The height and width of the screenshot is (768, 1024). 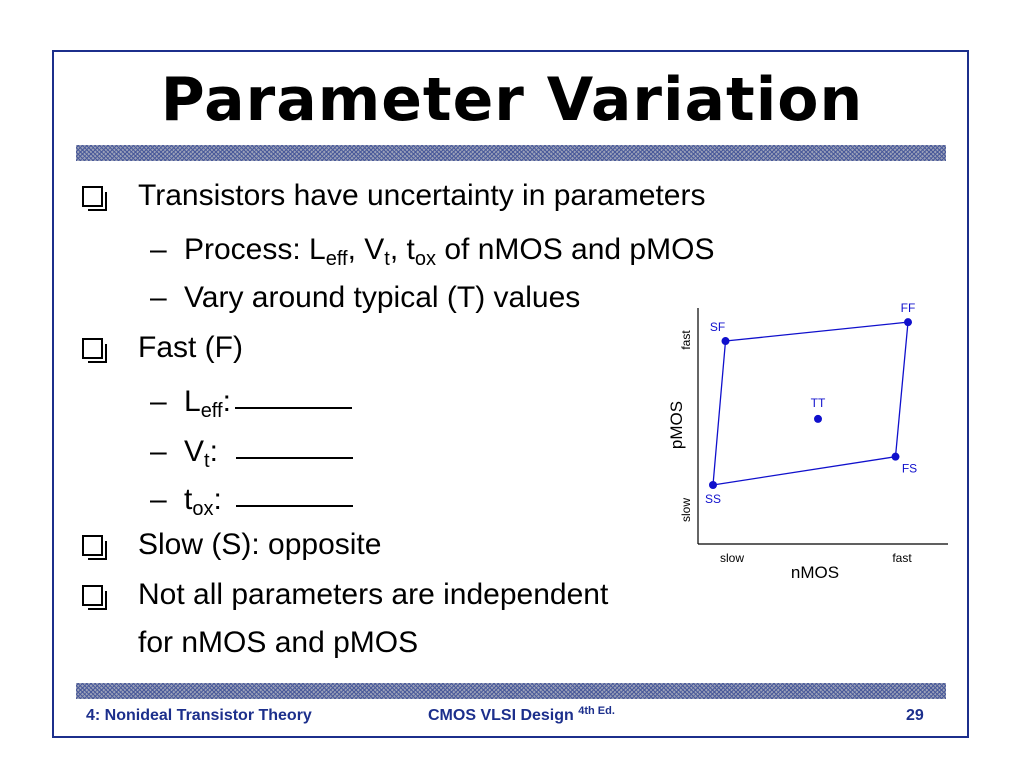 I want to click on footer-page-number: 29, so click(x=915, y=715).